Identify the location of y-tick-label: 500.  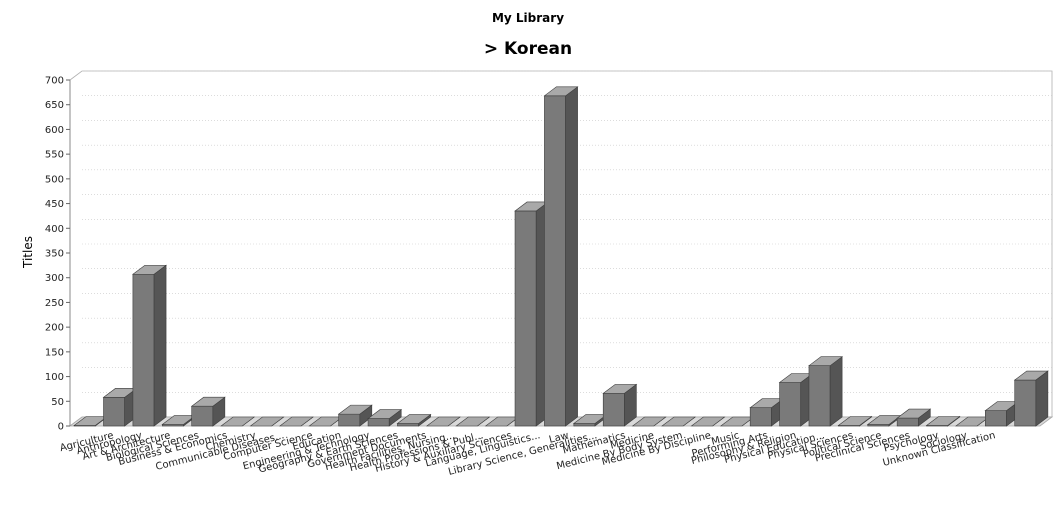
(54, 179).